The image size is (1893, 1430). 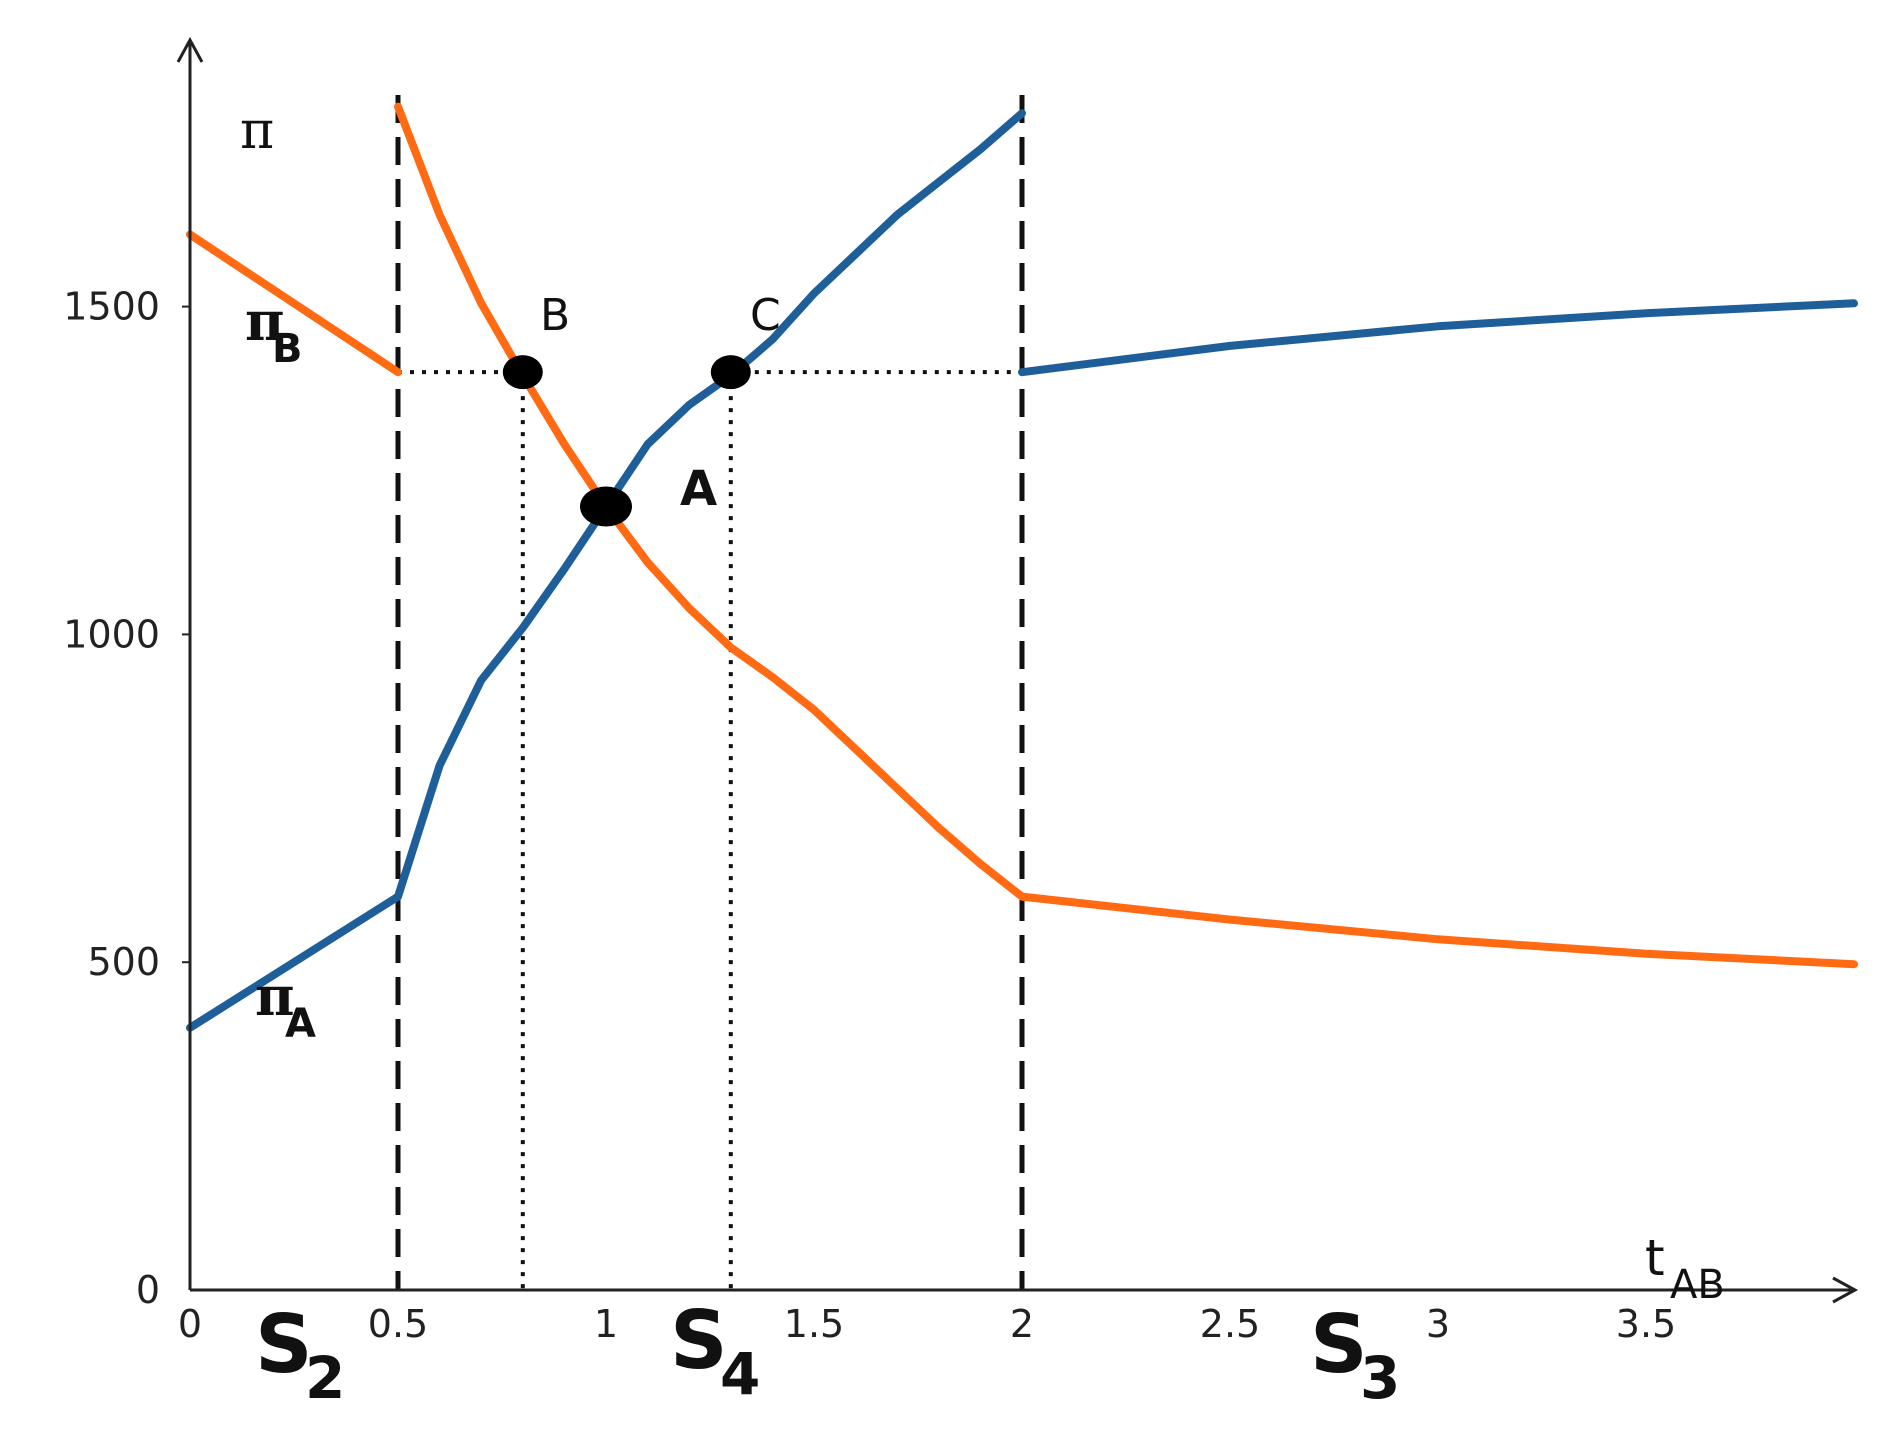 What do you see at coordinates (398, 1324) in the screenshot?
I see `x-tick-label: 0.5` at bounding box center [398, 1324].